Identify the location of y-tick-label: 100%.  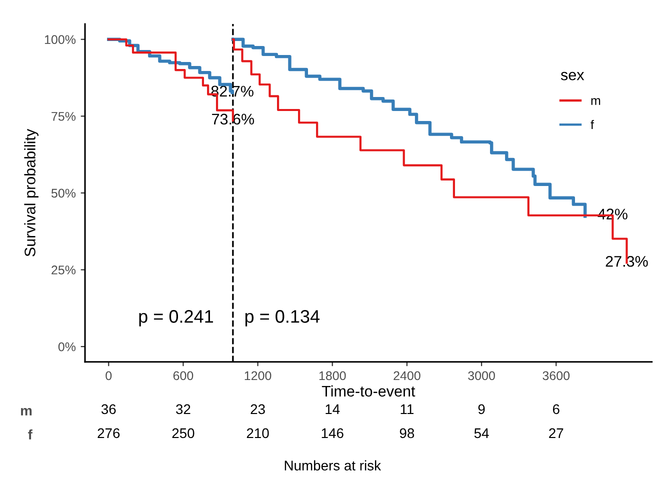
(60, 39).